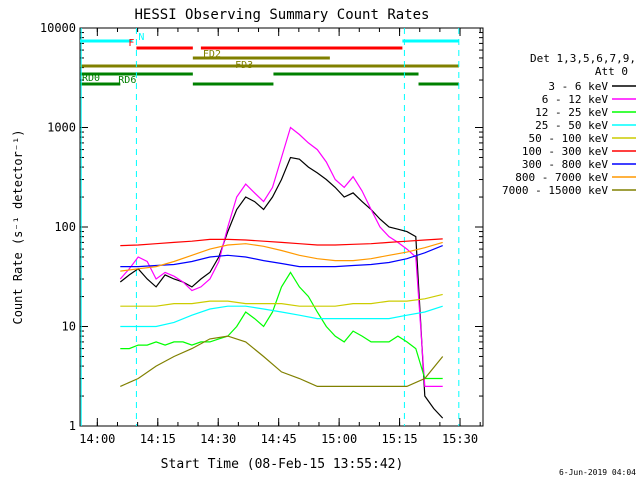 This screenshot has height=480, width=640. Describe the element at coordinates (565, 164) in the screenshot. I see `legend-entry-label: 300 - 800 keV` at that location.